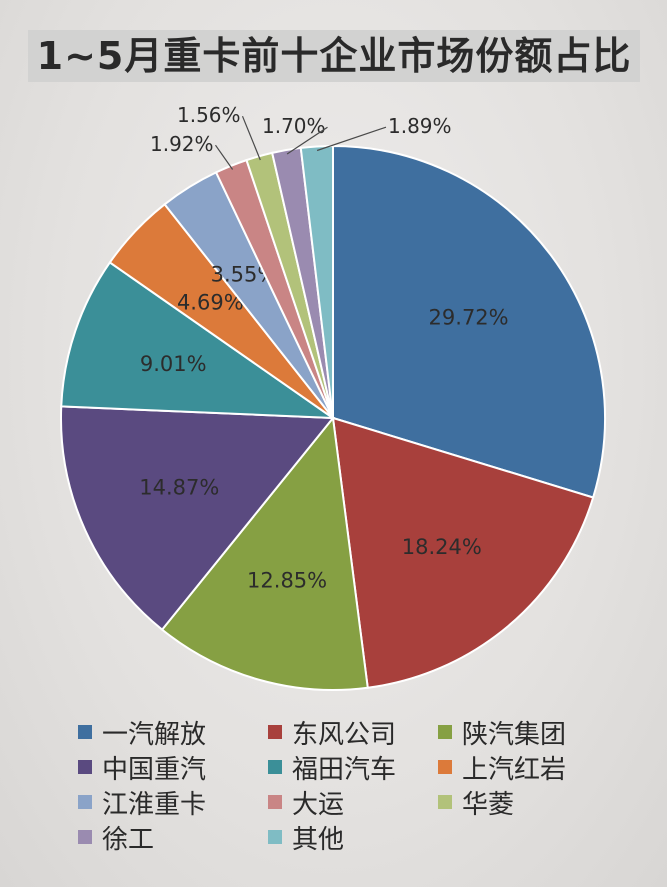  What do you see at coordinates (514, 769) in the screenshot?
I see `legend-label: 上汽红岩` at bounding box center [514, 769].